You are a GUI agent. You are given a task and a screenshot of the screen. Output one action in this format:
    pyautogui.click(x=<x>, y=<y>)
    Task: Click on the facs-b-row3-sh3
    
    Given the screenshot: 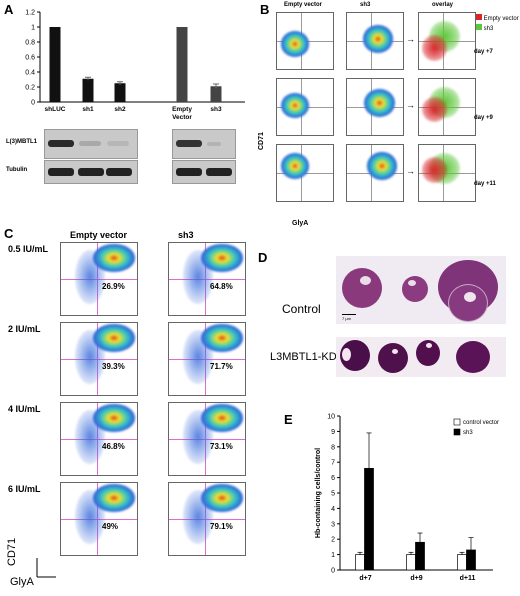 What is the action you would take?
    pyautogui.click(x=375, y=173)
    